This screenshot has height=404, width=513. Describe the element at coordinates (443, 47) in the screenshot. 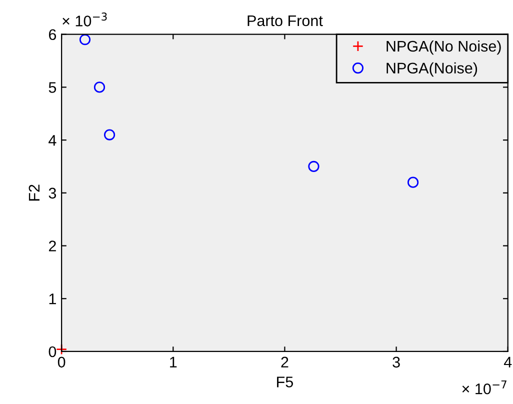

I see `legend-label: NPGA(No Noise)` at that location.